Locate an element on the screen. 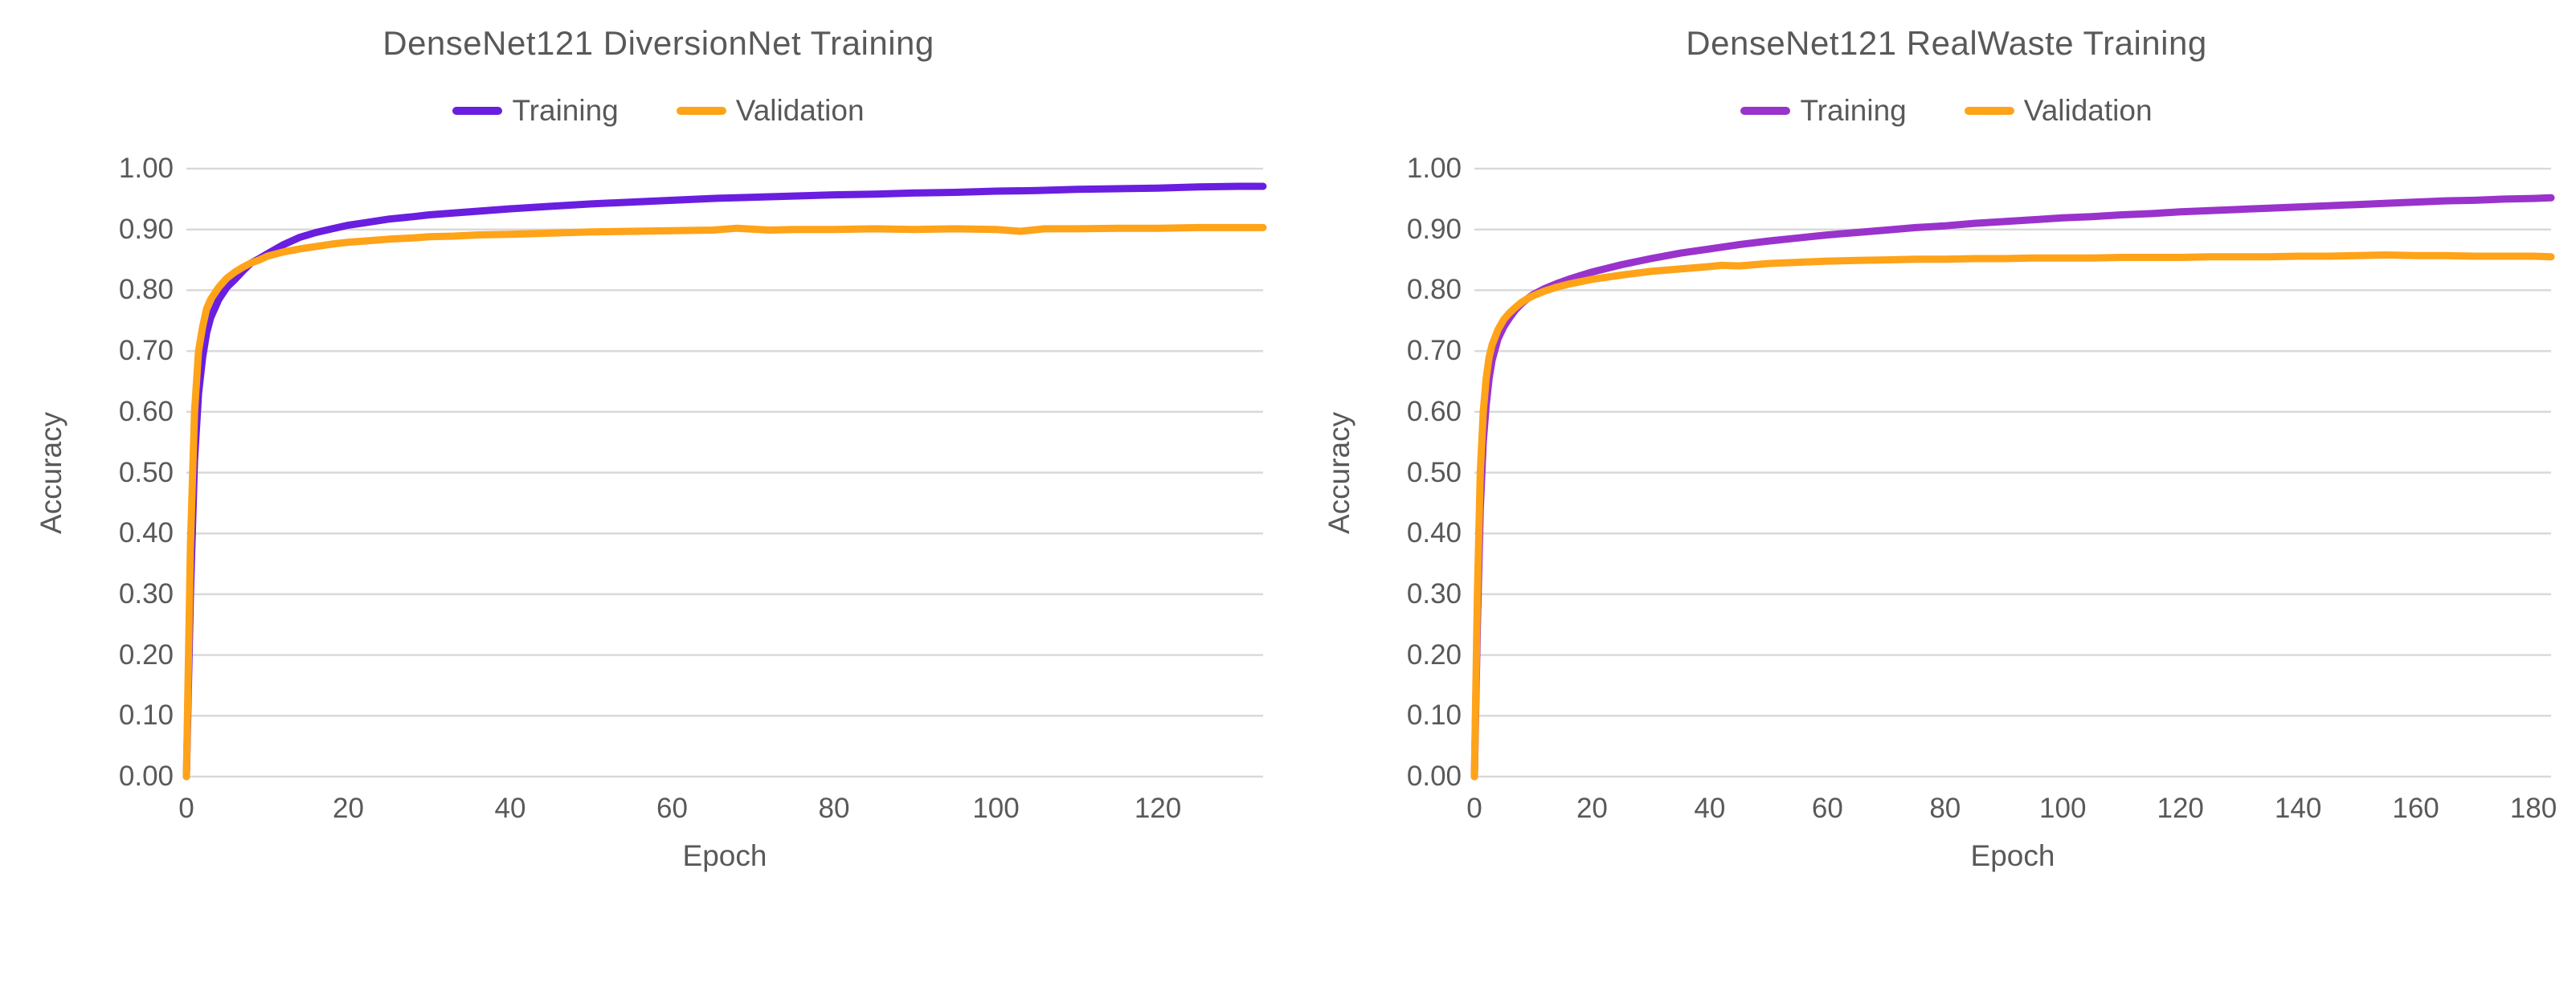 This screenshot has width=2576, height=983. x-tick-label: 180 is located at coordinates (2534, 808).